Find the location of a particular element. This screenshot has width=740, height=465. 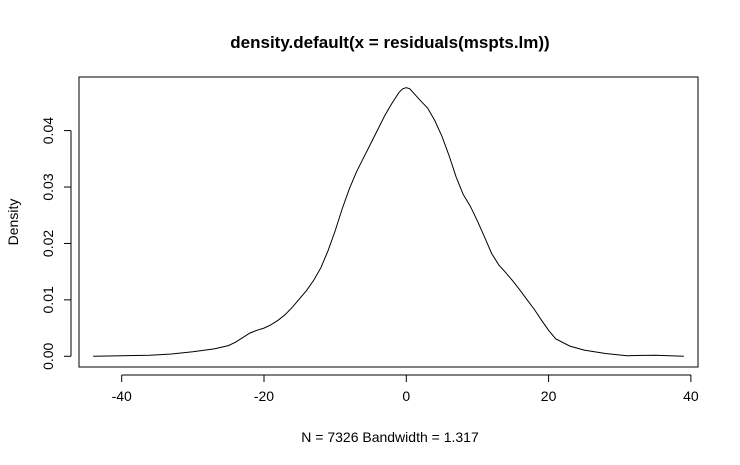

y-axis: 0.00 0.01 0.02 0.03 0.04 is located at coordinates (56, 243).